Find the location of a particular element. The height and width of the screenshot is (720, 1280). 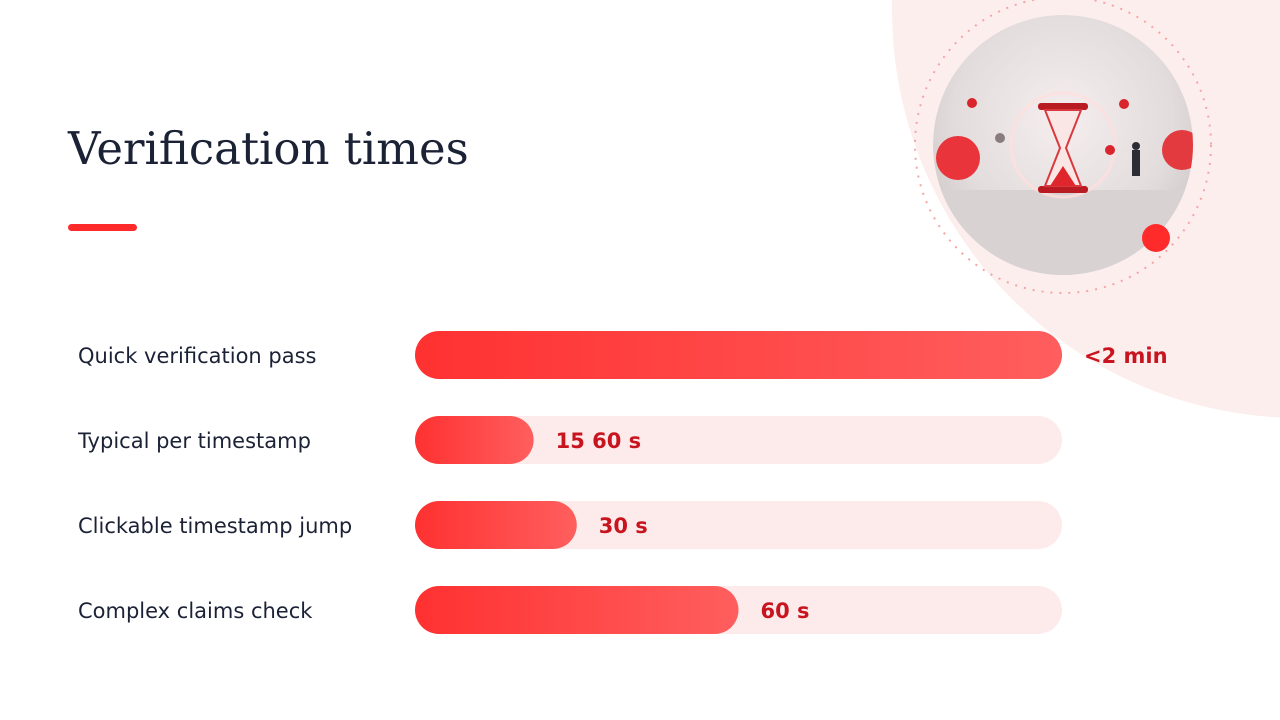

decor-ring is located at coordinates (1063, 147).